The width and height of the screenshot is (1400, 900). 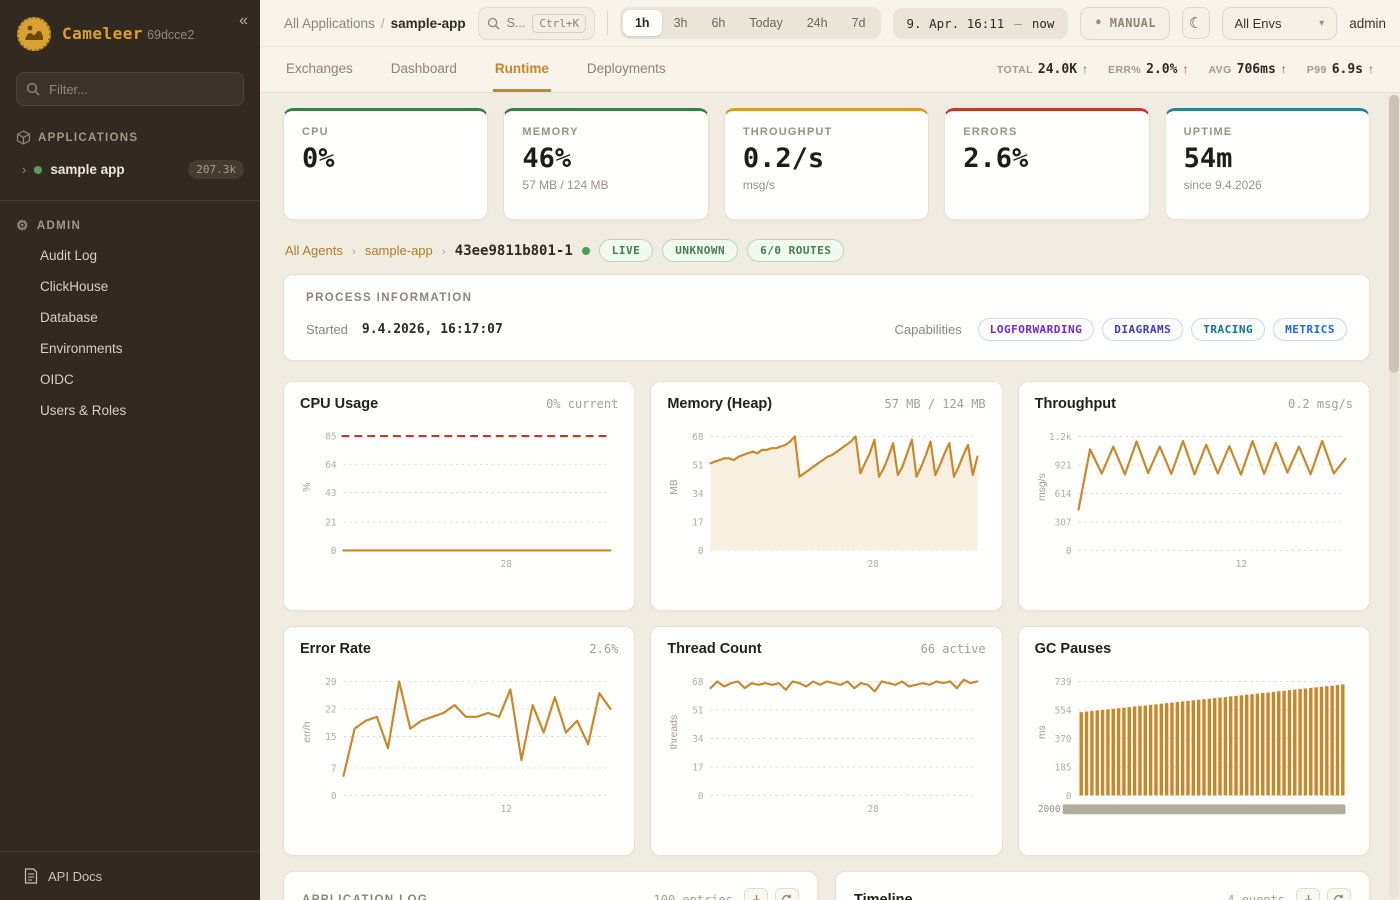 What do you see at coordinates (604, 649) in the screenshot?
I see `chart-current-value: 2.6%` at bounding box center [604, 649].